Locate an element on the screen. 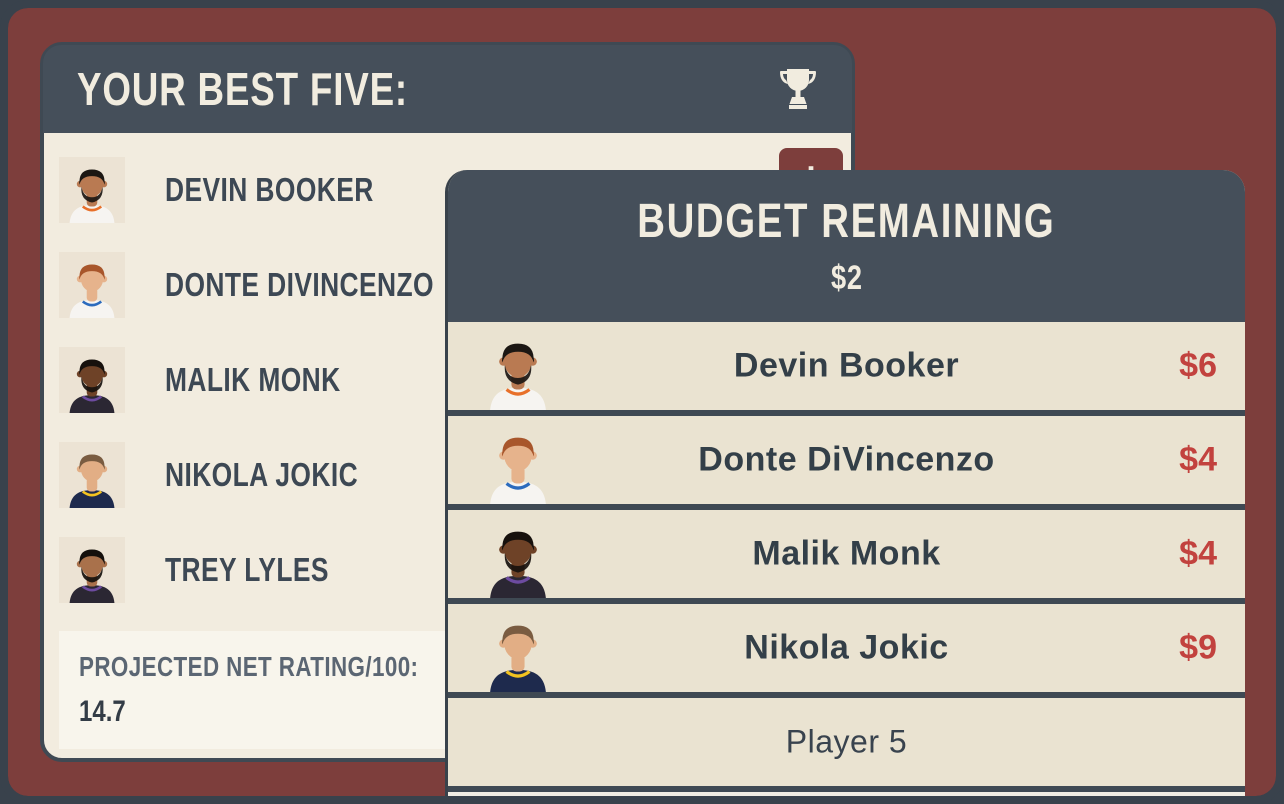  table-row: Devin Booker $6 is located at coordinates (846, 366).